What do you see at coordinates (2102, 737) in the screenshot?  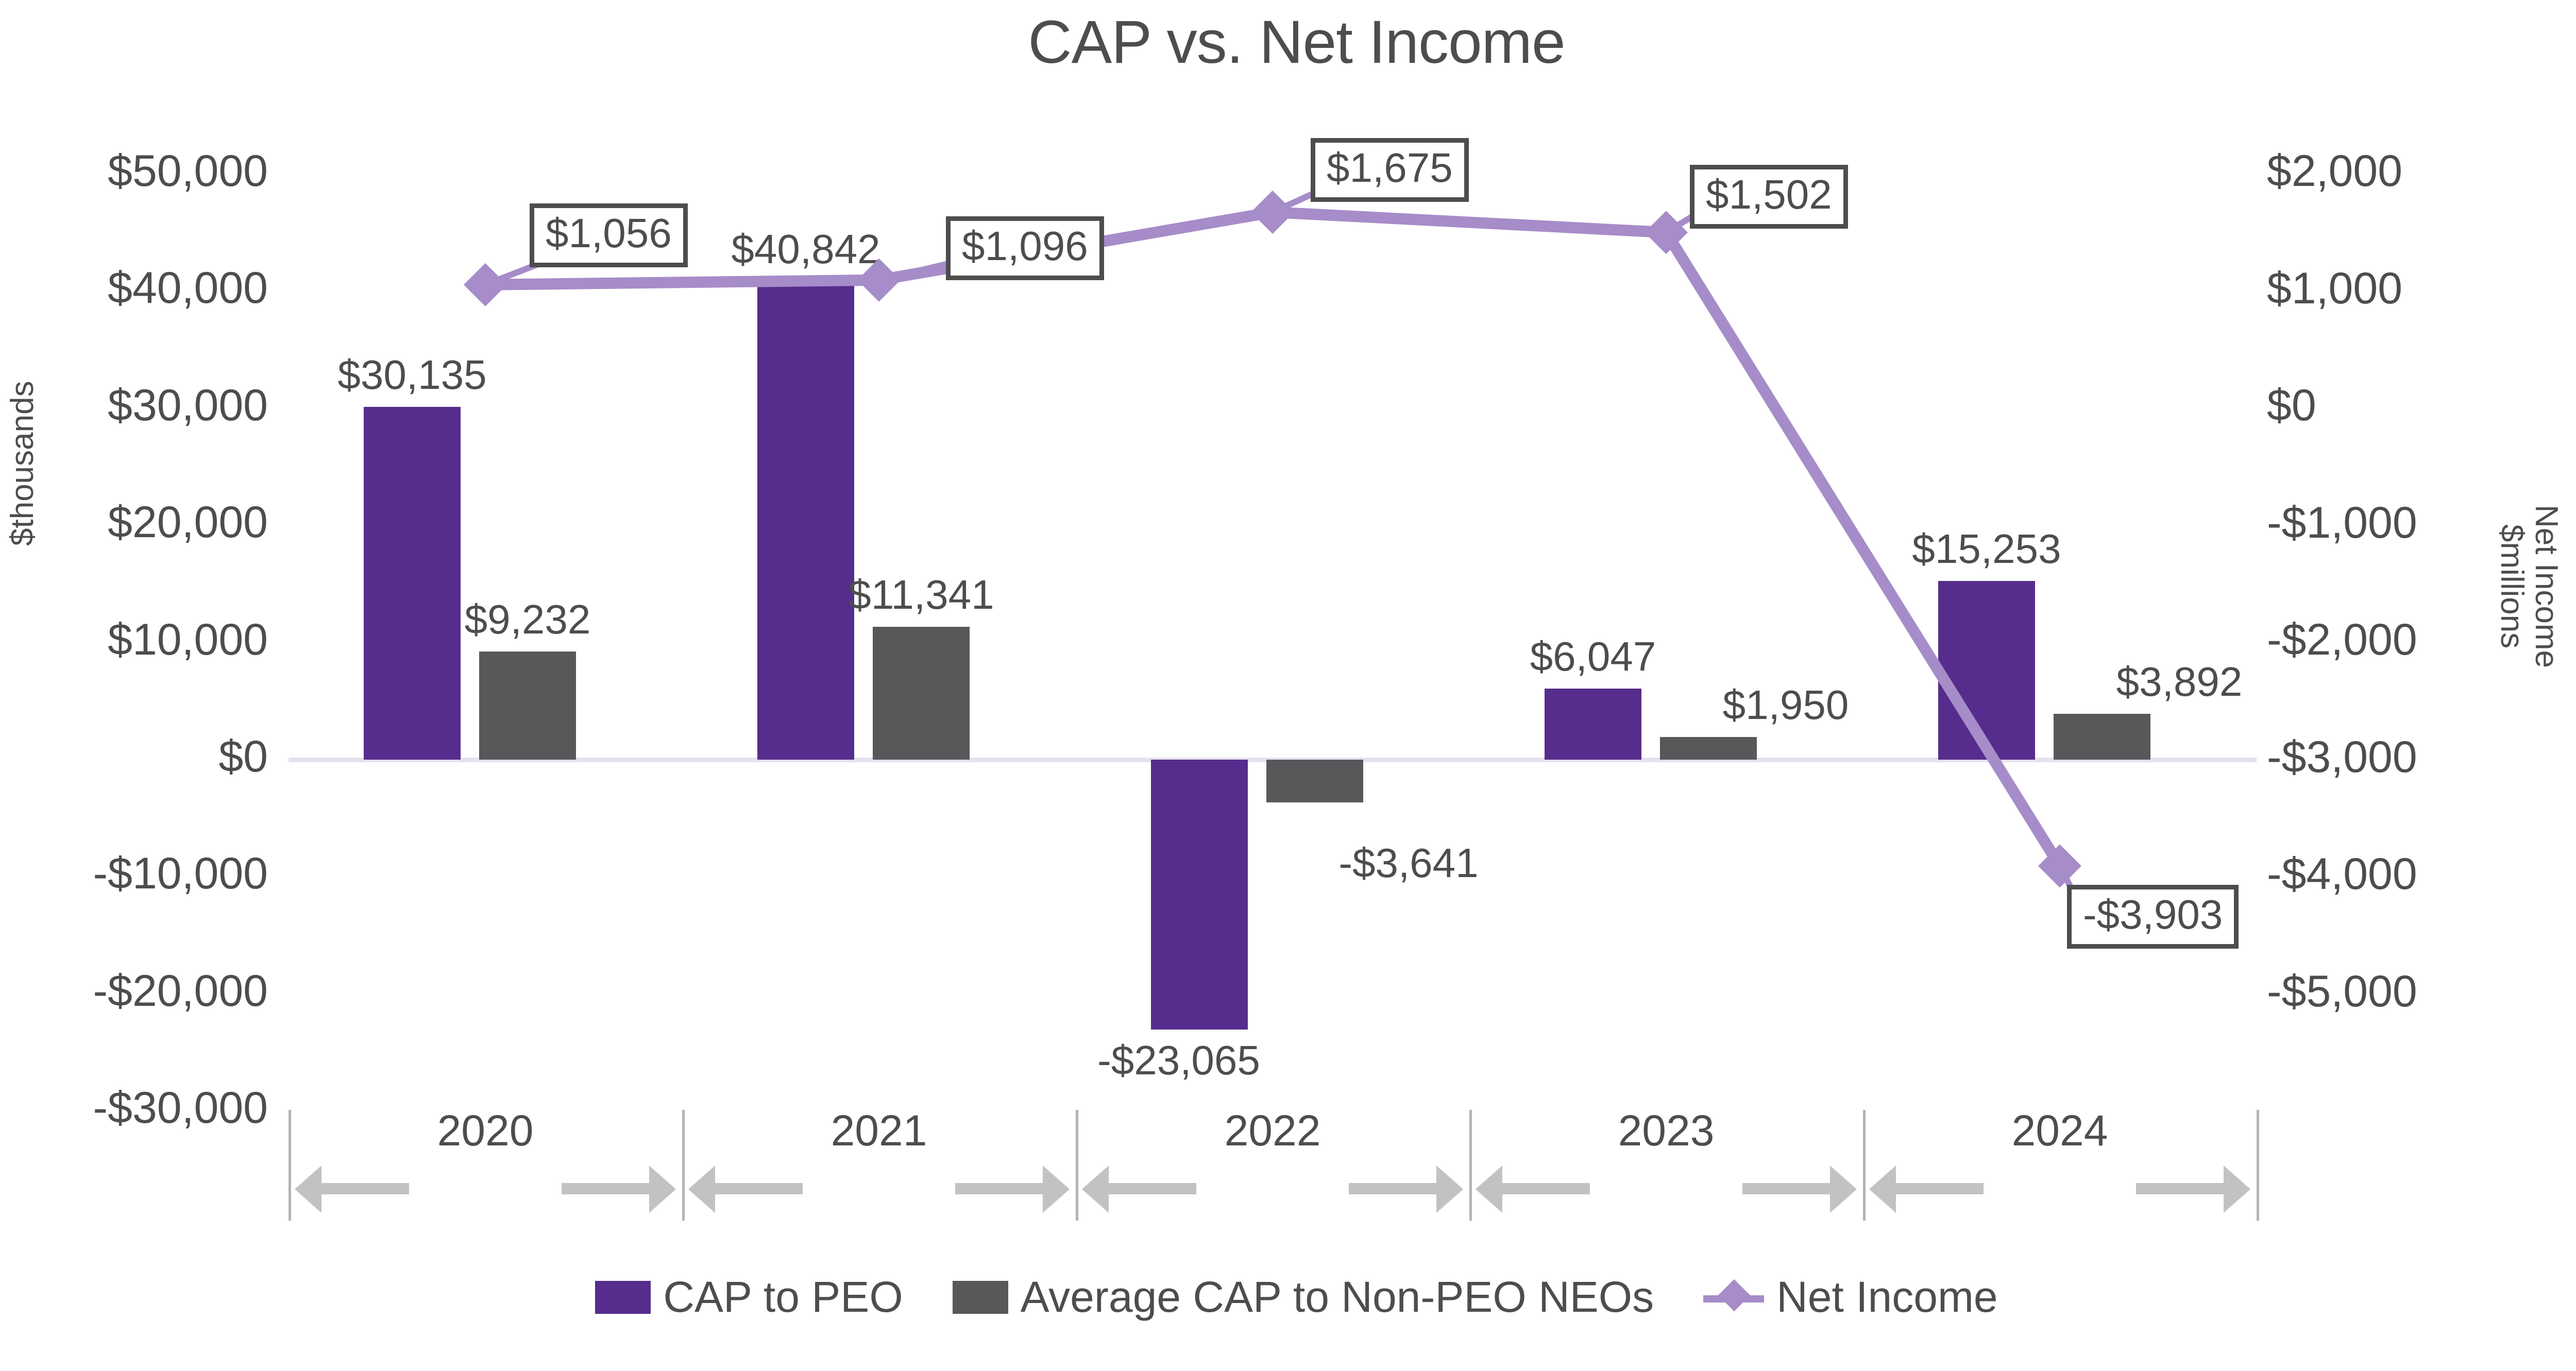 I see `bar-avg-cap-non-peo-neos-2024` at bounding box center [2102, 737].